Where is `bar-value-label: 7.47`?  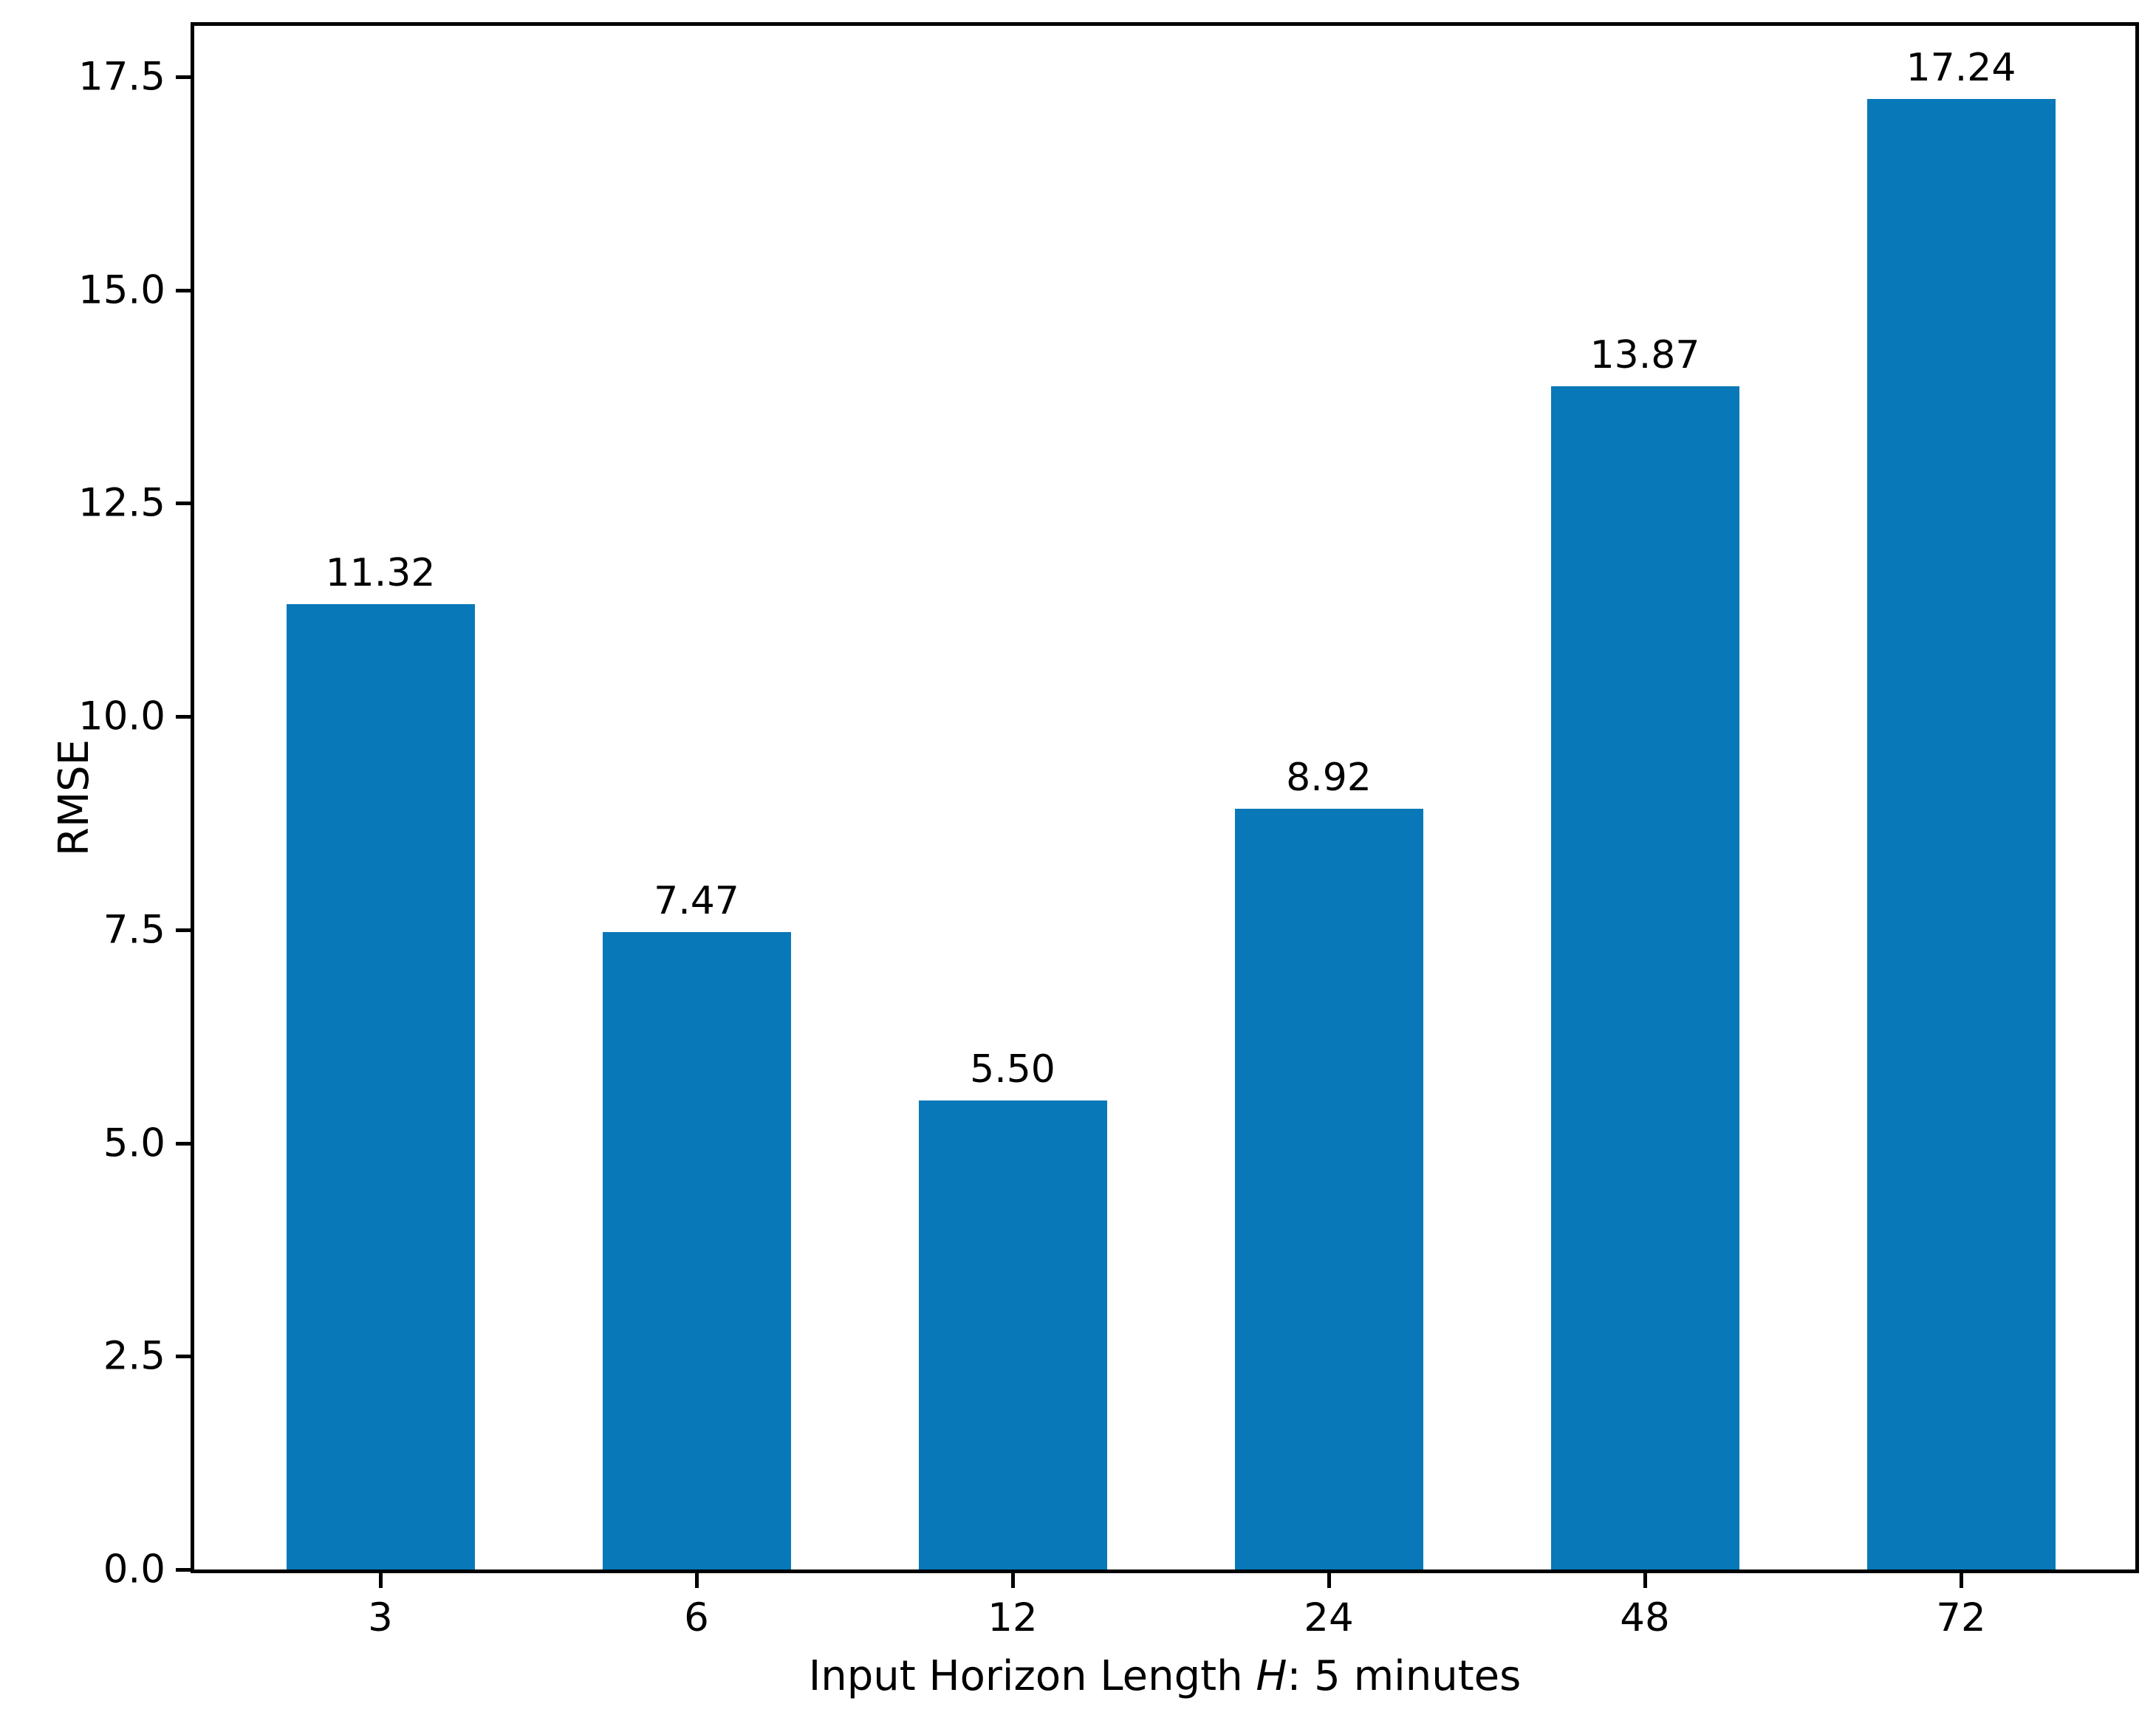
bar-value-label: 7.47 is located at coordinates (696, 901).